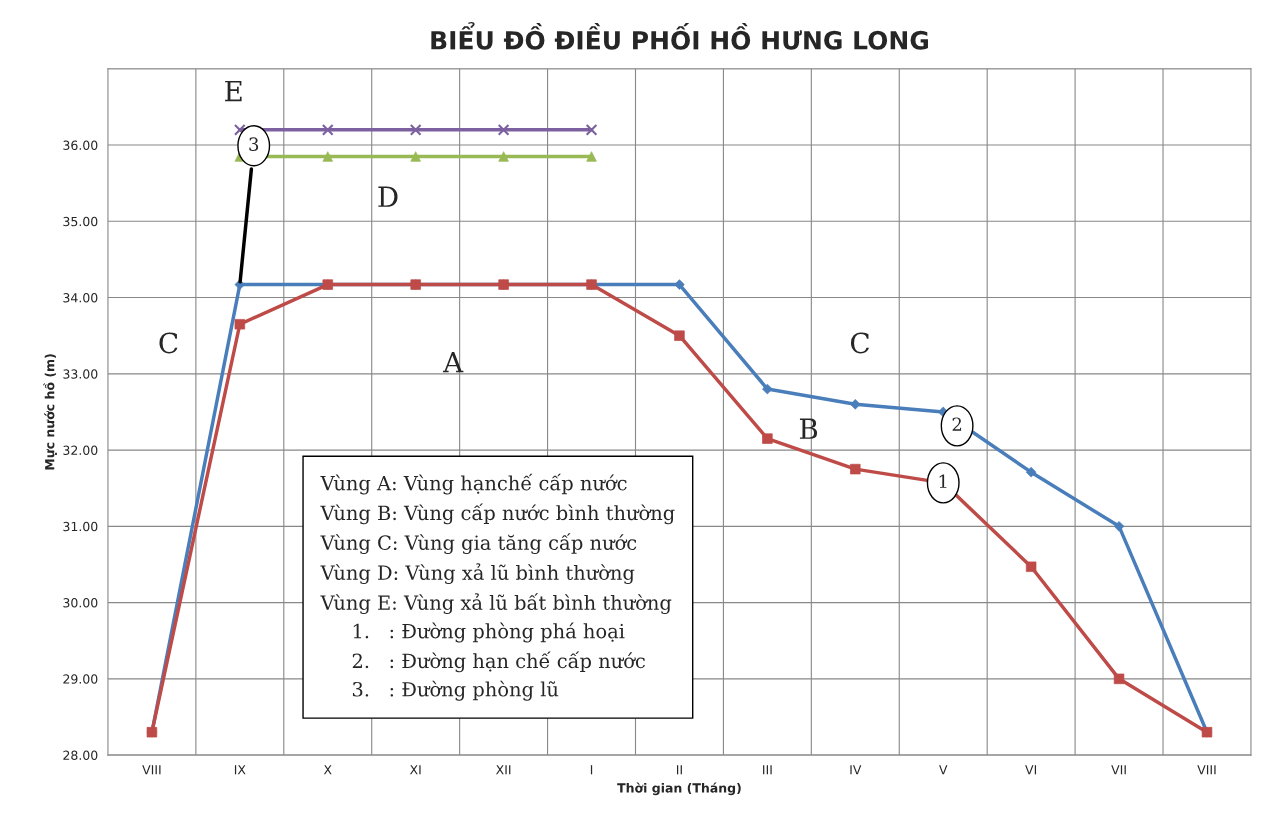 This screenshot has width=1270, height=839. Describe the element at coordinates (957, 424) in the screenshot. I see `annotation: 2` at that location.